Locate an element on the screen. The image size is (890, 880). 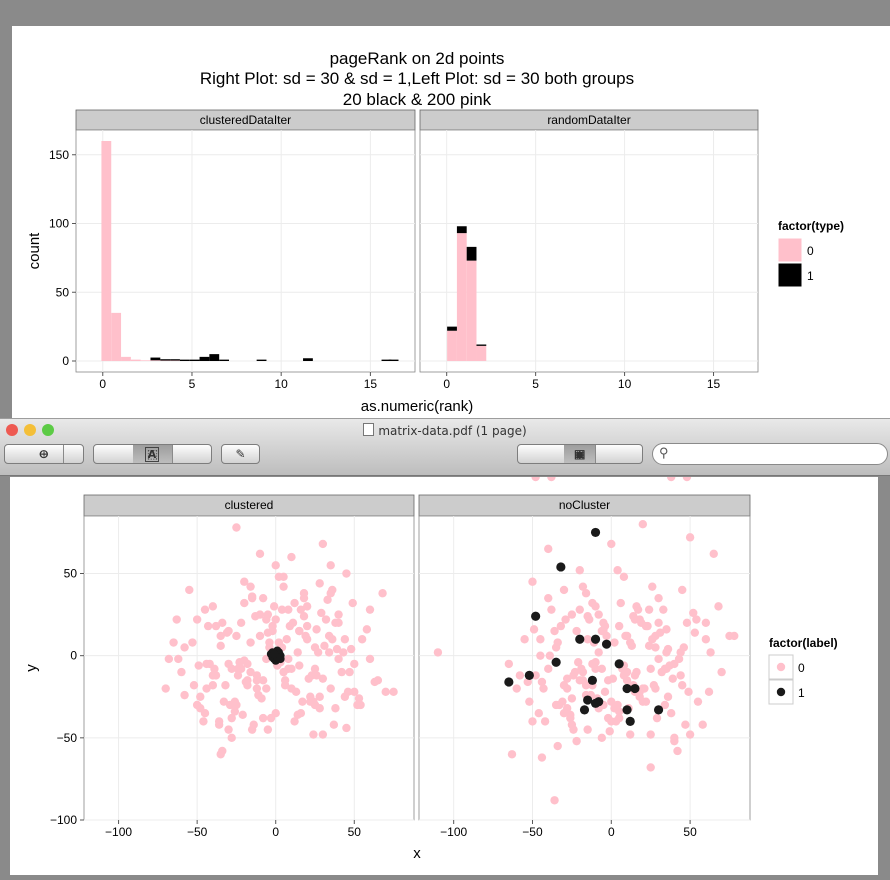
zoom-button-group: ⊖ ⊕ is located at coordinates (44, 454).